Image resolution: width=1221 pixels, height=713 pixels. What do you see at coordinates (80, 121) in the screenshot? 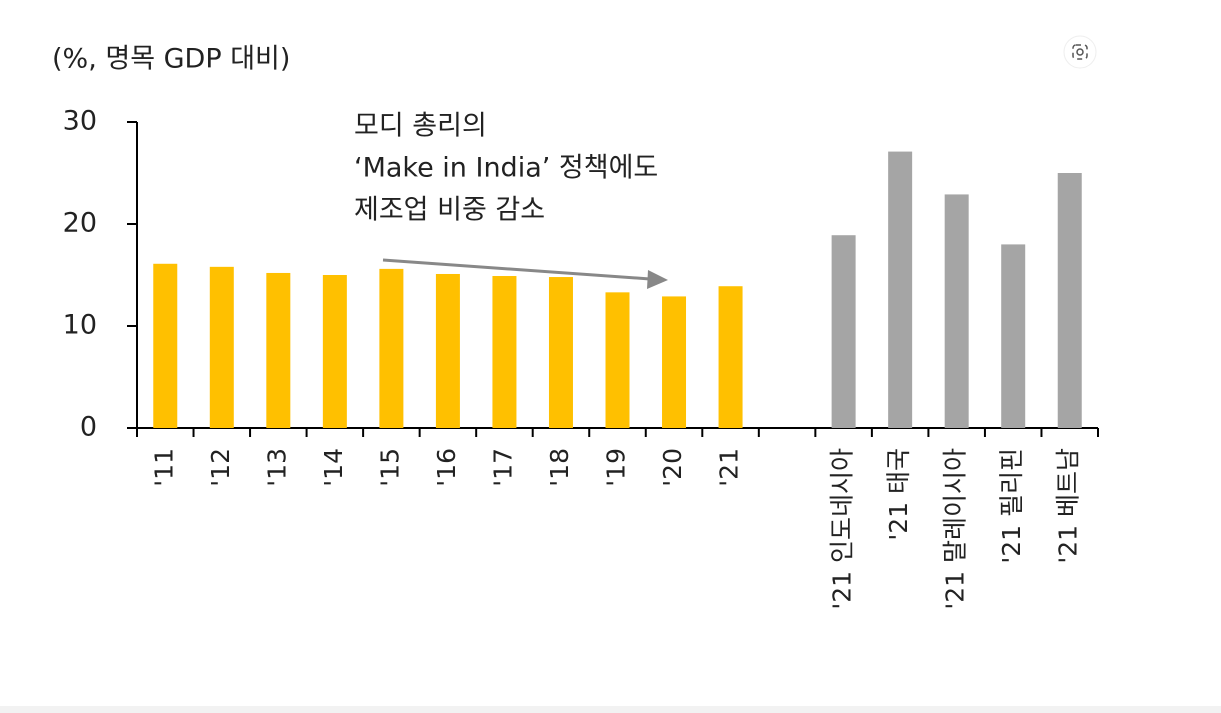
I see `y-tick-label: 30` at bounding box center [80, 121].